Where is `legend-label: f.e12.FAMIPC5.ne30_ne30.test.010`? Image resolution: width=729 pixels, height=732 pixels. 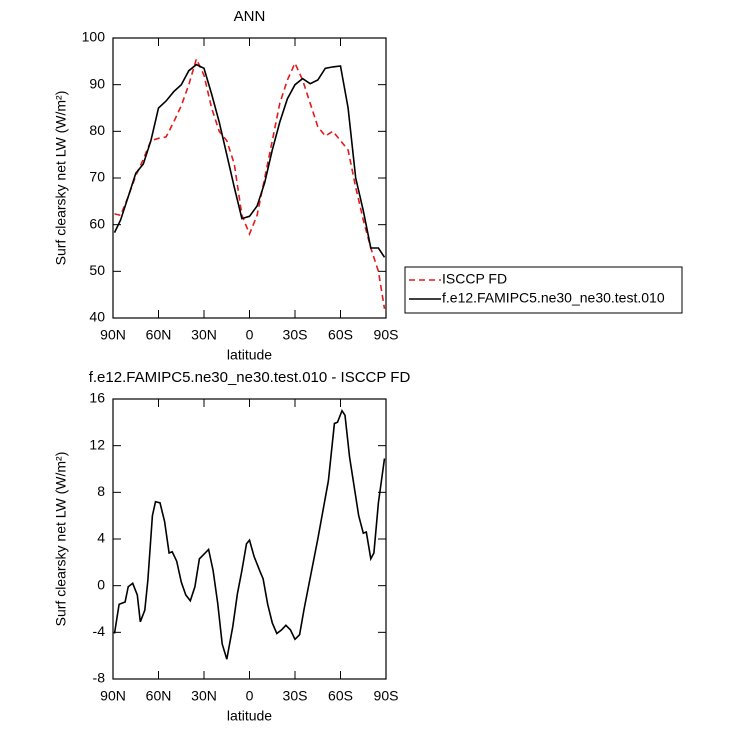 legend-label: f.e12.FAMIPC5.ne30_ne30.test.010 is located at coordinates (553, 298).